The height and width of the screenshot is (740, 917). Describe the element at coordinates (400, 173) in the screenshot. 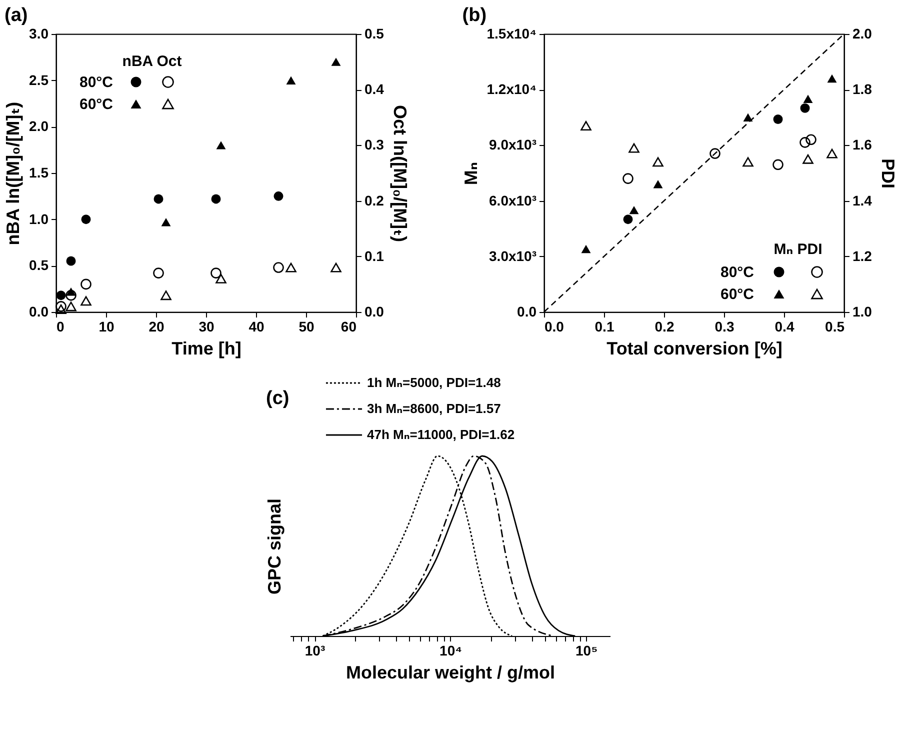

I see `y2-axis-title: Oct ln([M]₀/[M]ₜ)` at that location.